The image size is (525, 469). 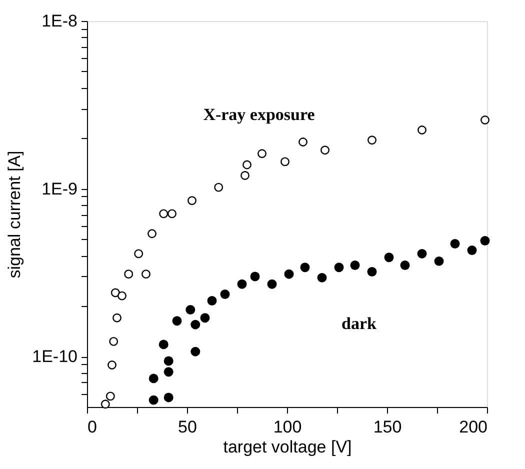 What do you see at coordinates (14, 214) in the screenshot?
I see `y-axis-title: signal current [A]` at bounding box center [14, 214].